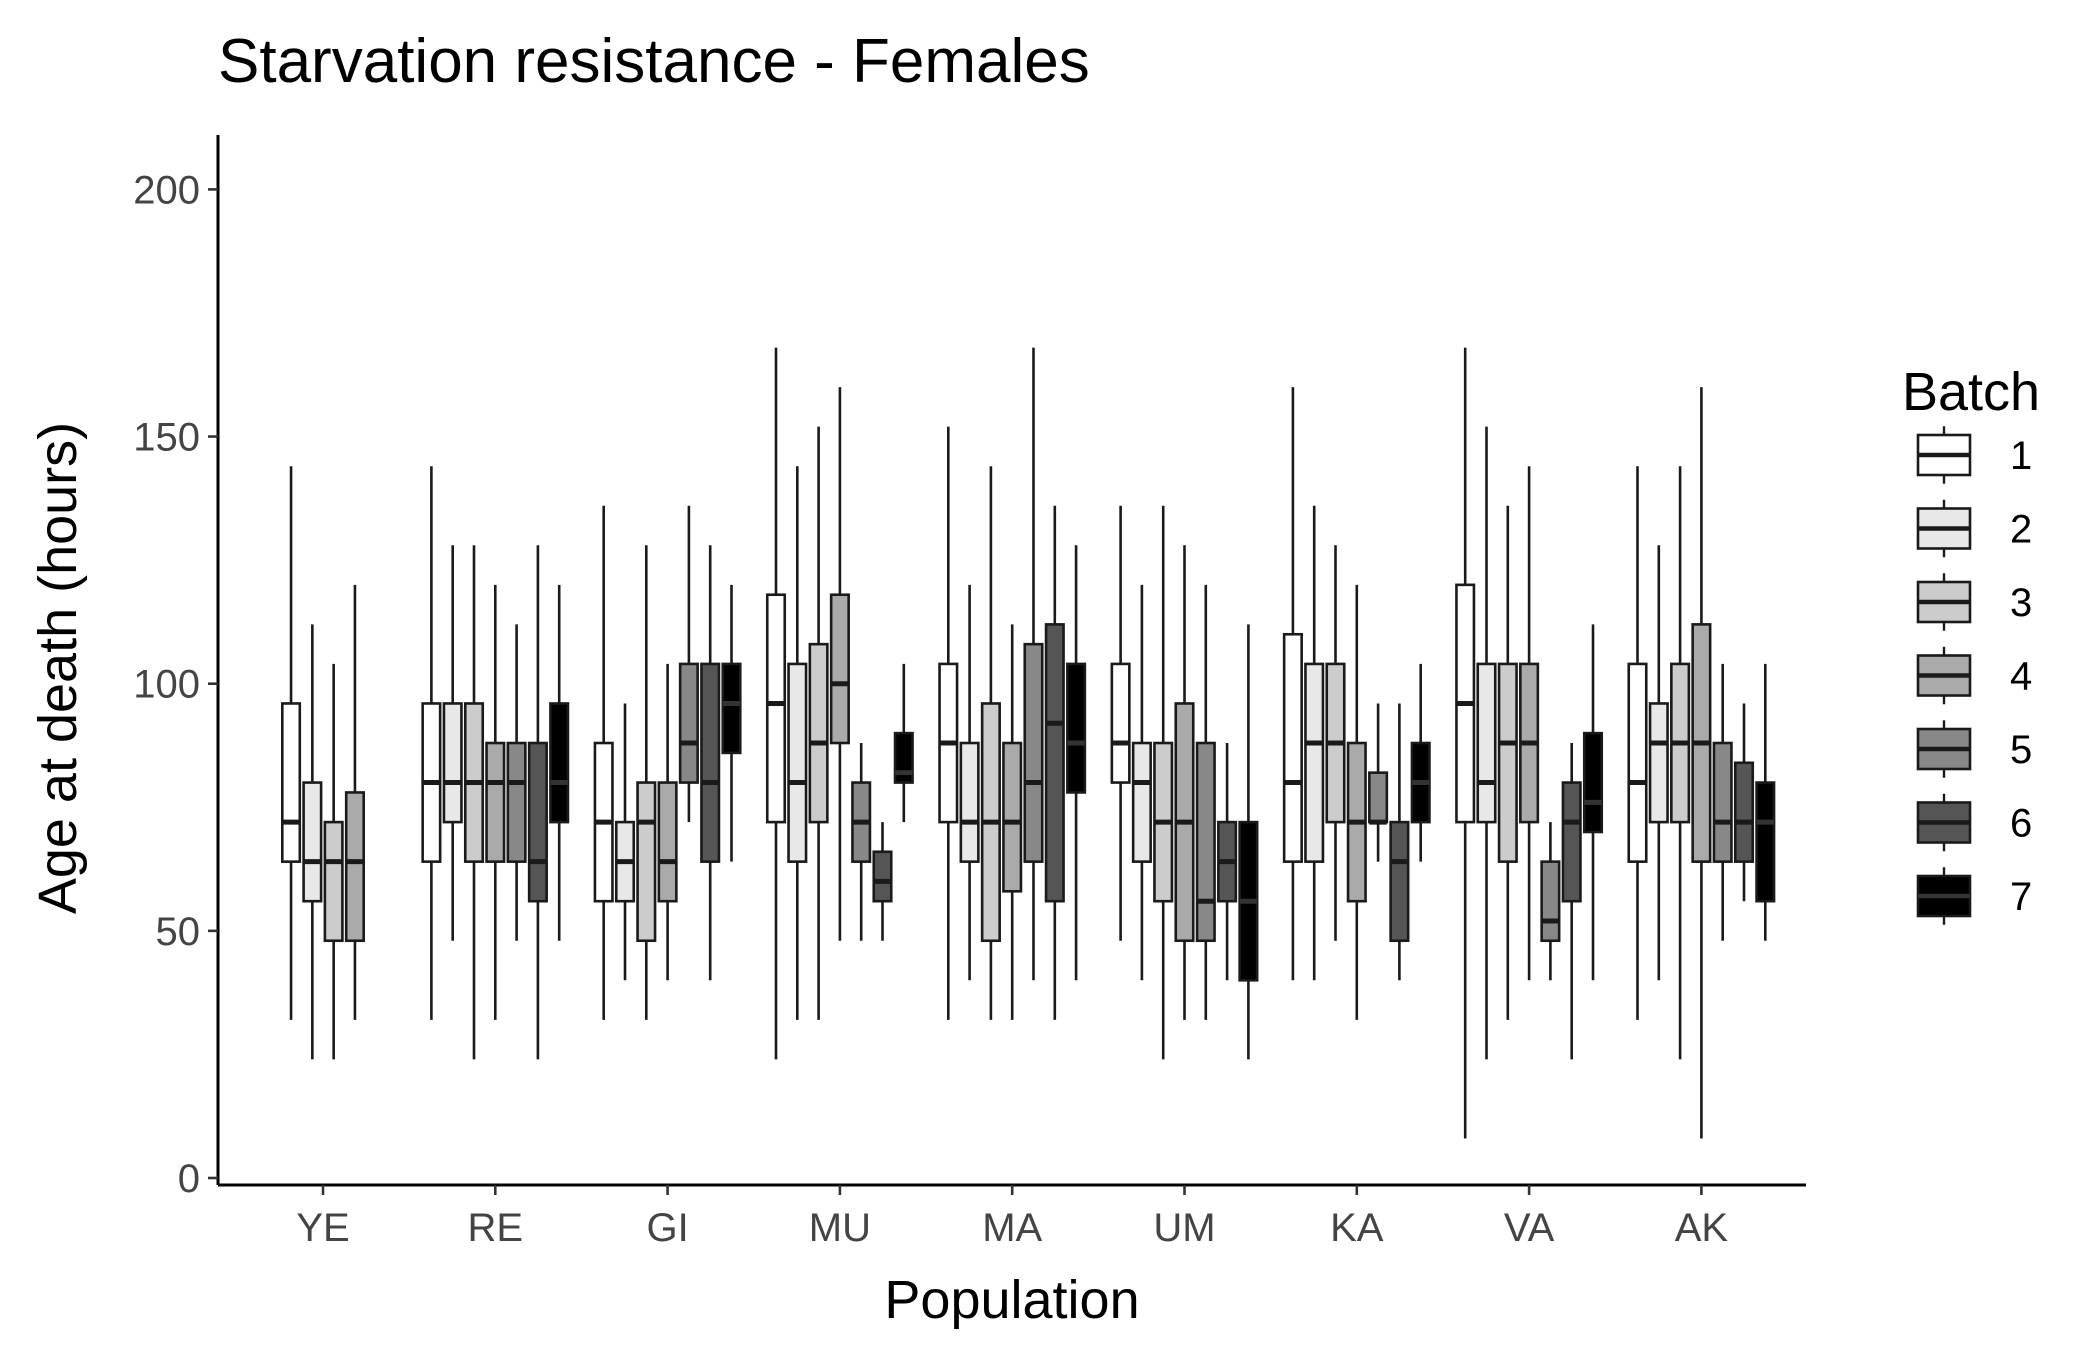 This screenshot has width=2100, height=1350. I want to click on x-tick-label: UM, so click(1184, 1228).